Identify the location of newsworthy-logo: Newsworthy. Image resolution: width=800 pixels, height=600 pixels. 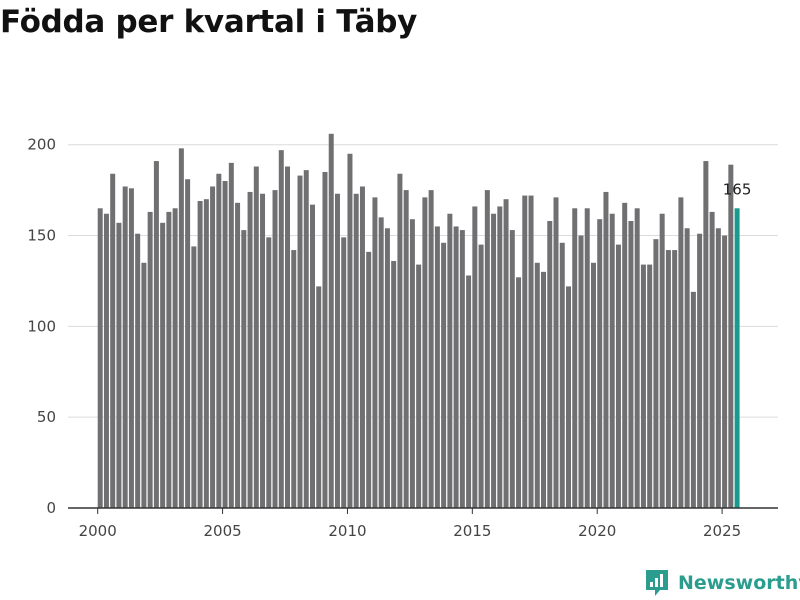
(722, 583).